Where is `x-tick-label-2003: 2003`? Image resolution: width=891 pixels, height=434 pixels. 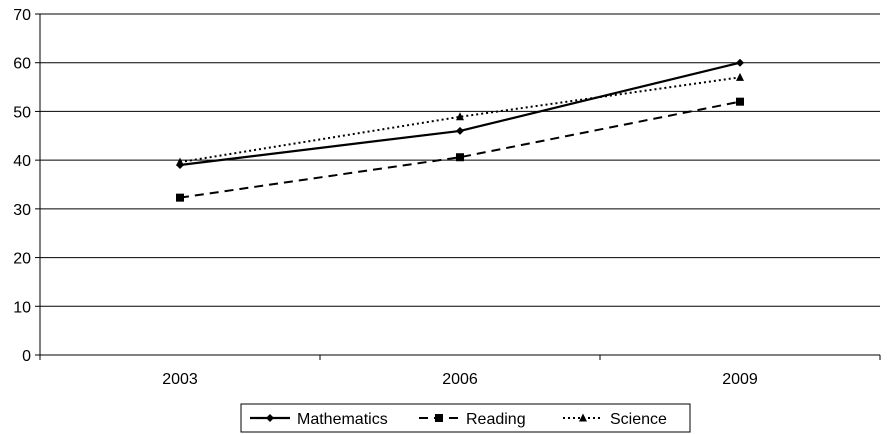 x-tick-label-2003: 2003 is located at coordinates (180, 379).